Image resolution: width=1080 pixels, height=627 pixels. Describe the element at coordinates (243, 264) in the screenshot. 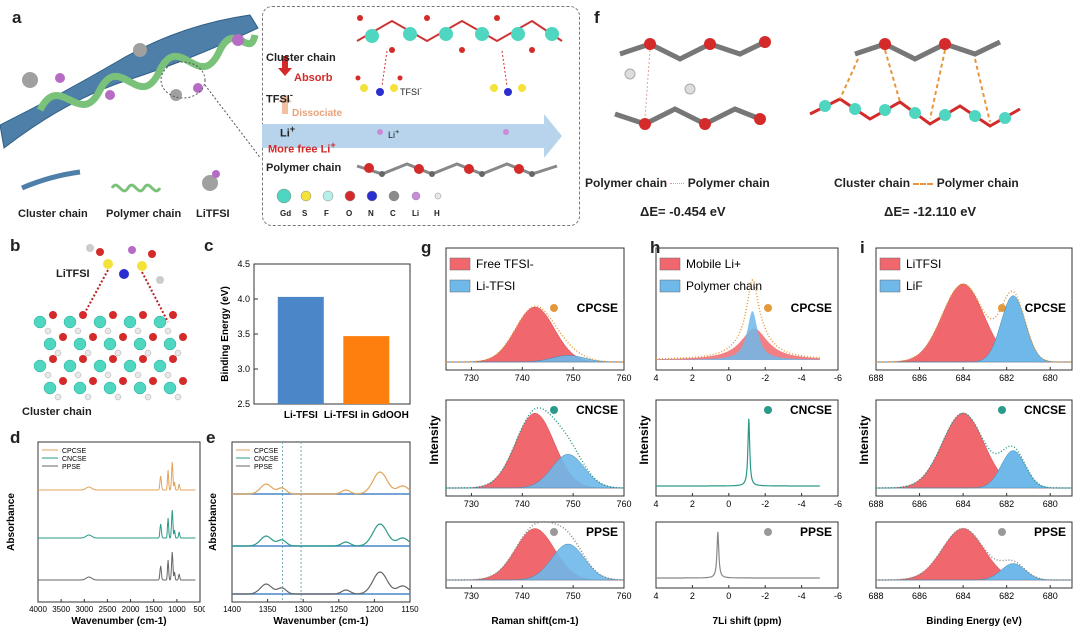

I see `y-tick-label: 4.5` at that location.